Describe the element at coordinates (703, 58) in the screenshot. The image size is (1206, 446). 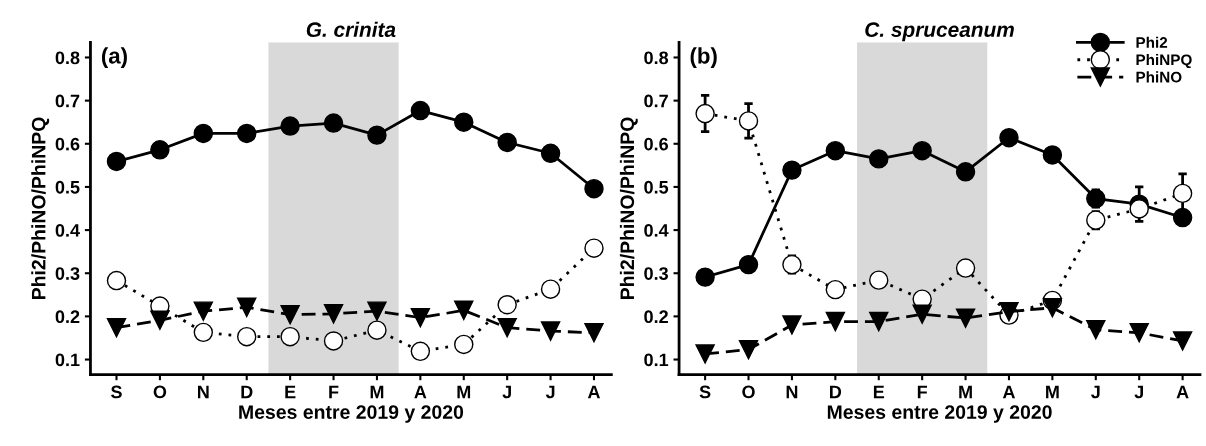
I see `annotation: (b)` at that location.